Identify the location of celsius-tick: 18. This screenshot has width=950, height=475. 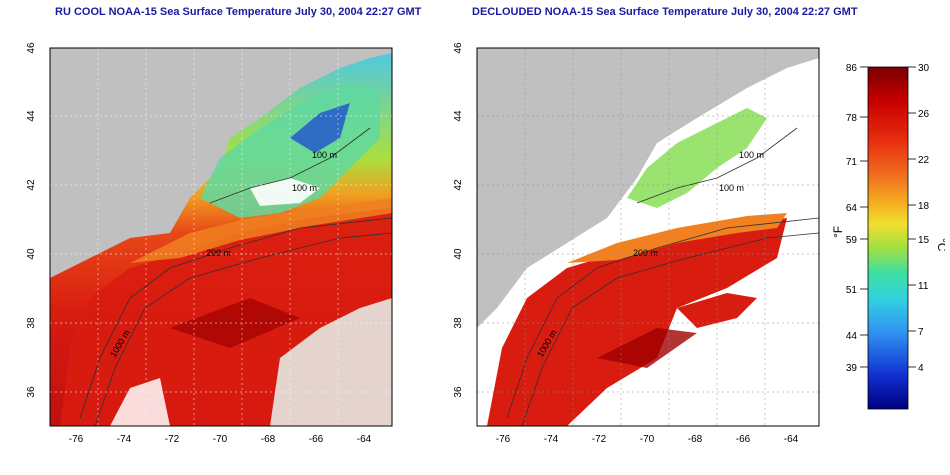
(924, 206).